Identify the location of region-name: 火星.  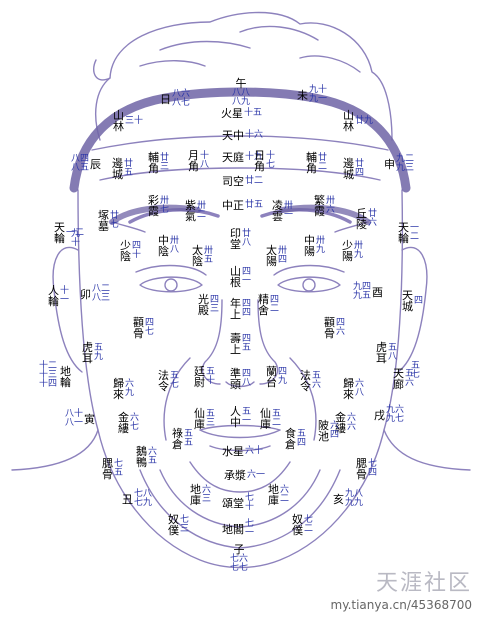
(232, 113).